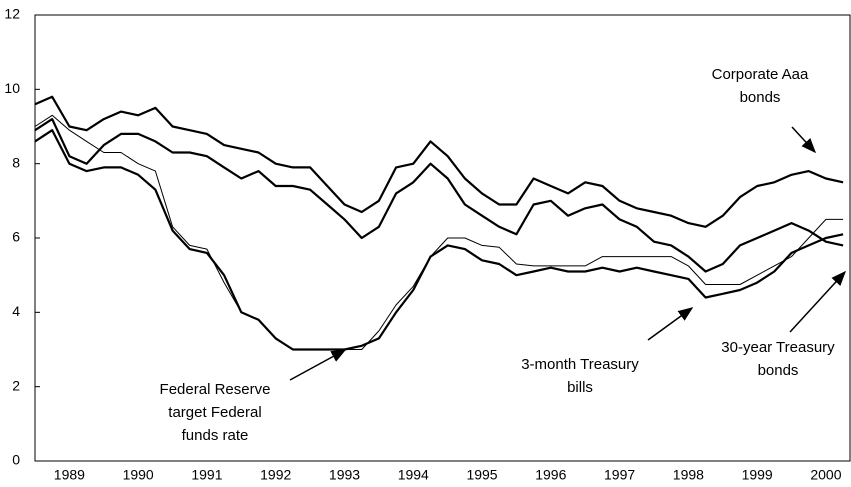  Describe the element at coordinates (688, 475) in the screenshot. I see `x-tick-label: 1998` at that location.